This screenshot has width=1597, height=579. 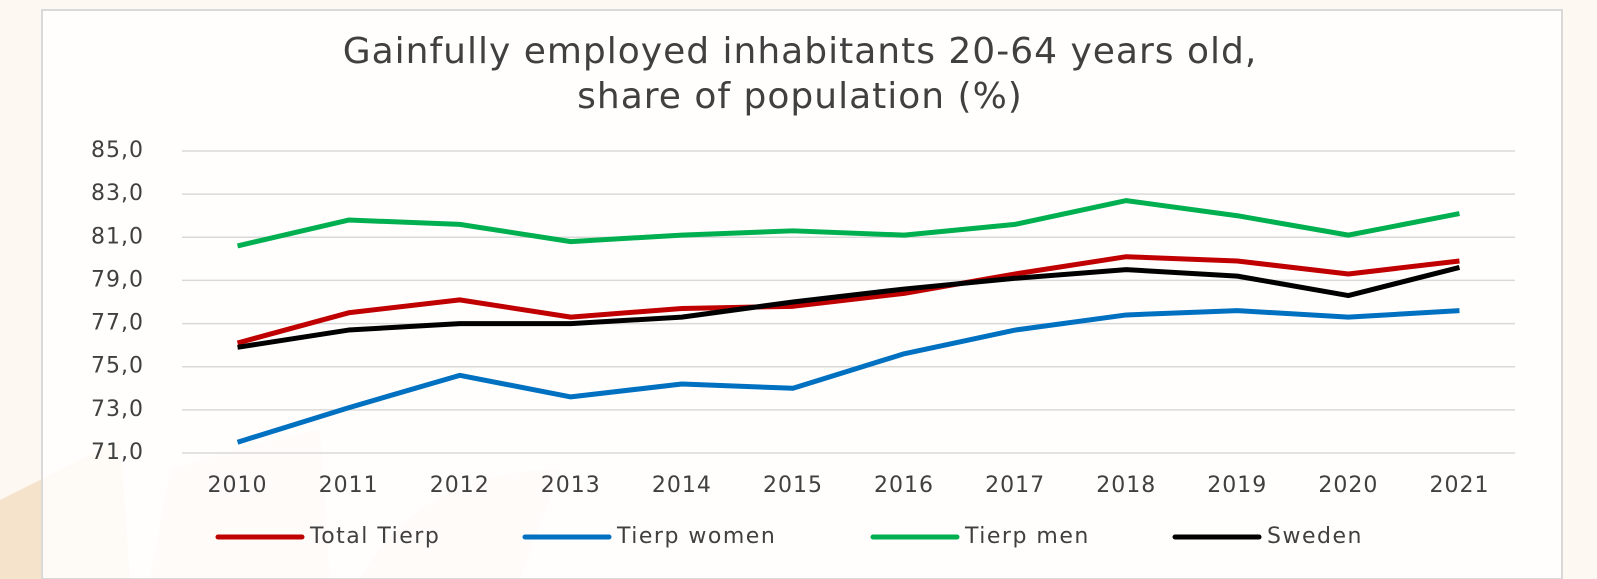 I want to click on x-tick-label: 2015, so click(x=793, y=485).